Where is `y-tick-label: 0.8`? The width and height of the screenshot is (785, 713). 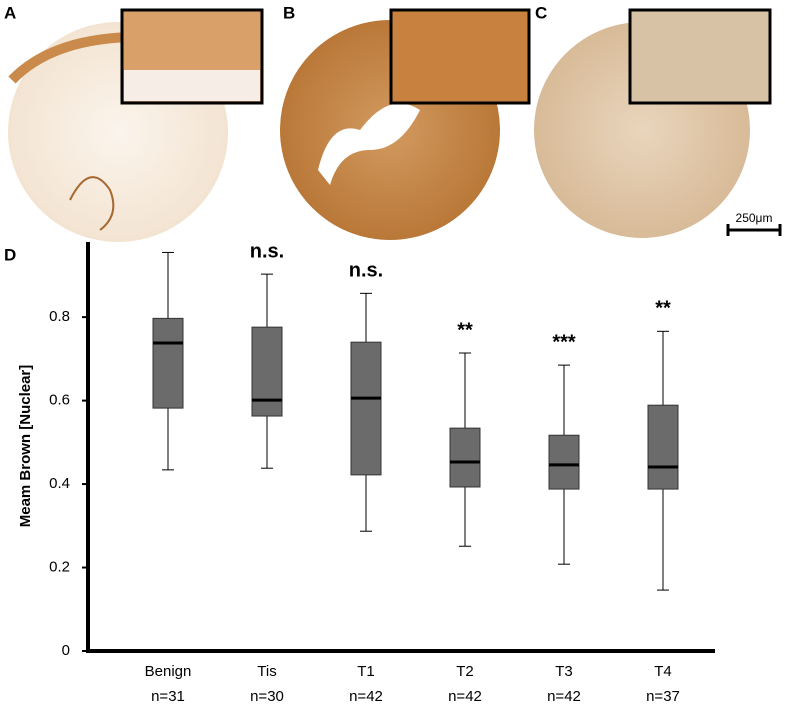
y-tick-label: 0.8 is located at coordinates (59, 316).